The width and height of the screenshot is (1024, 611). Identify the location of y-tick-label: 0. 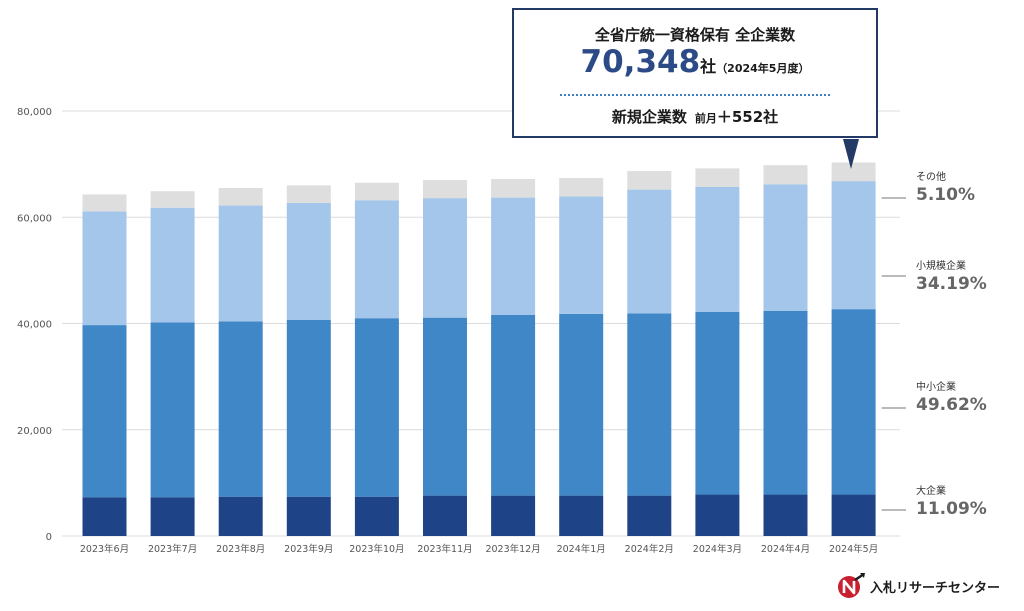
(49, 537).